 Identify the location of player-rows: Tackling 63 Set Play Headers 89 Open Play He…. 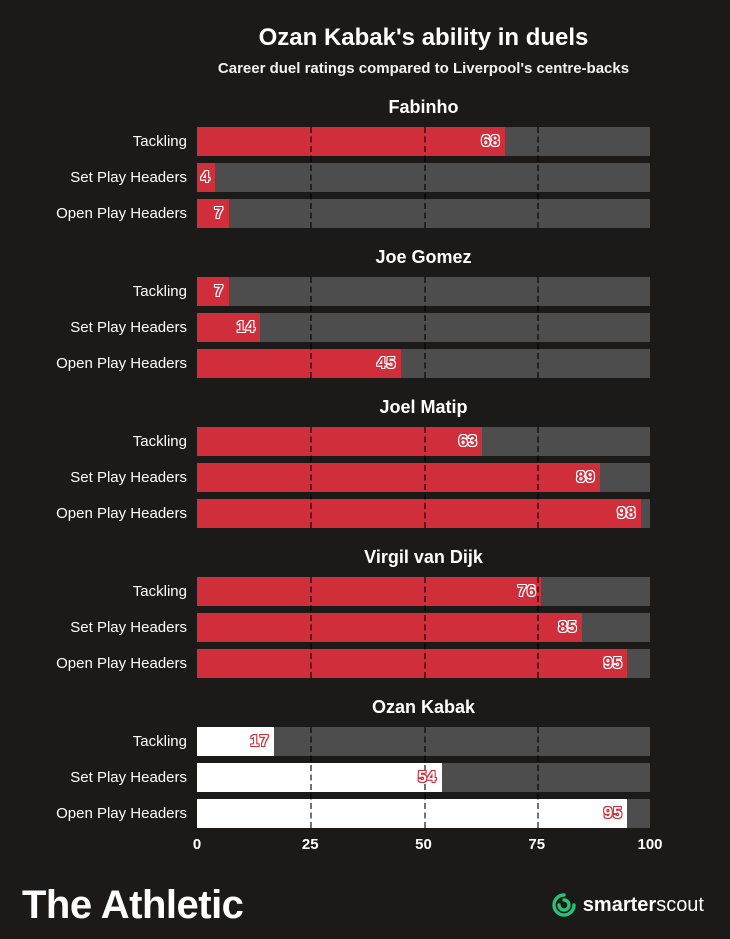
(365, 477).